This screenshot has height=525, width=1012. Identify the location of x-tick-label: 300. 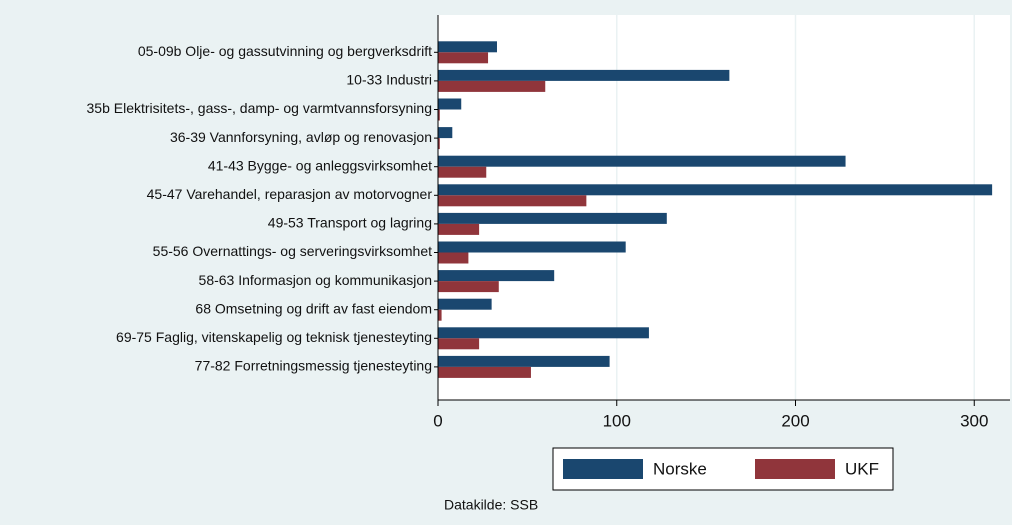
(974, 420).